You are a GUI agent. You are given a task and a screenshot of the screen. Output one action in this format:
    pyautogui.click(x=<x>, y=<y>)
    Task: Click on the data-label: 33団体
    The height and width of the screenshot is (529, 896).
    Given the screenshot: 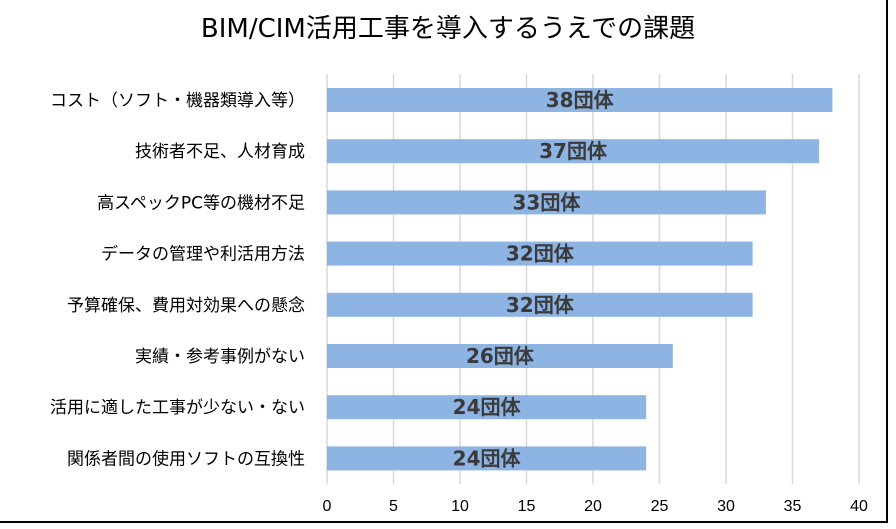 What is the action you would take?
    pyautogui.click(x=547, y=202)
    